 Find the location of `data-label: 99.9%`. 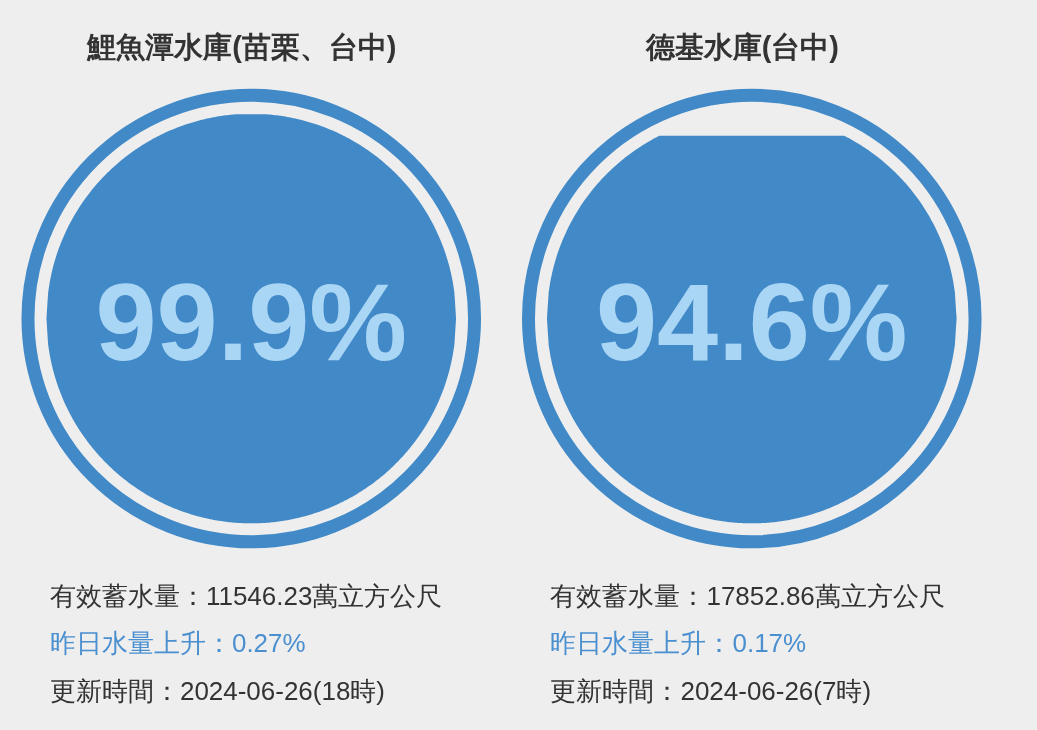

data-label: 99.9% is located at coordinates (251, 322).